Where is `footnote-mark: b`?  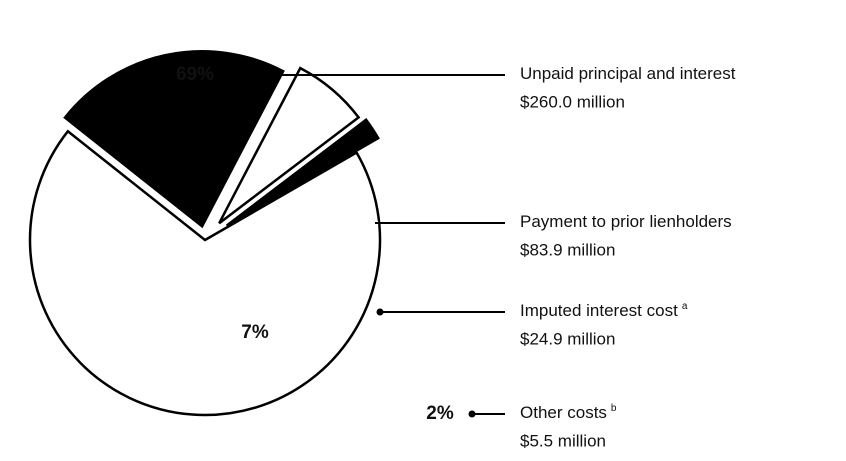 footnote-mark: b is located at coordinates (614, 408).